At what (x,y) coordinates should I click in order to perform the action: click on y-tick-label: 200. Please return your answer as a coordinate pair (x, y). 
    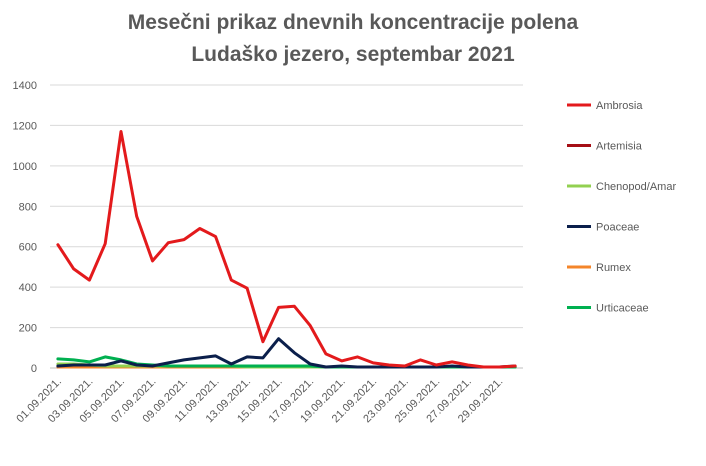
    Looking at the image, I should click on (28, 329).